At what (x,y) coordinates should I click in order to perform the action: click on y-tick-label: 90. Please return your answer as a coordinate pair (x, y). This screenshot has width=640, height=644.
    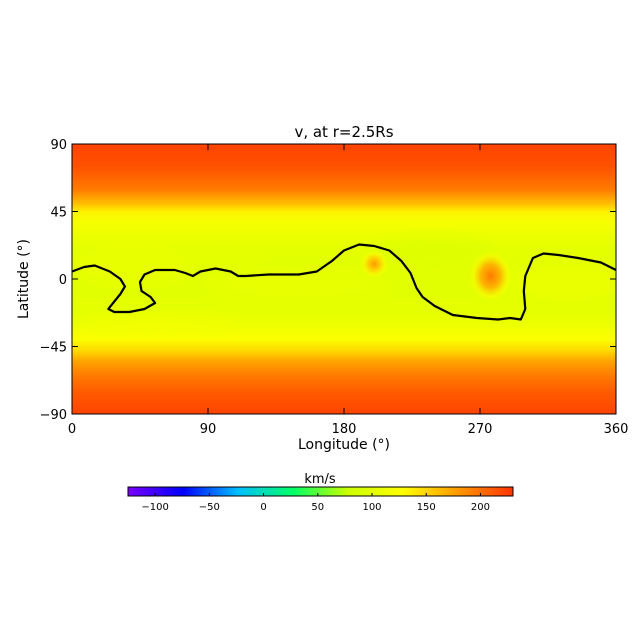
    Looking at the image, I should click on (58, 145).